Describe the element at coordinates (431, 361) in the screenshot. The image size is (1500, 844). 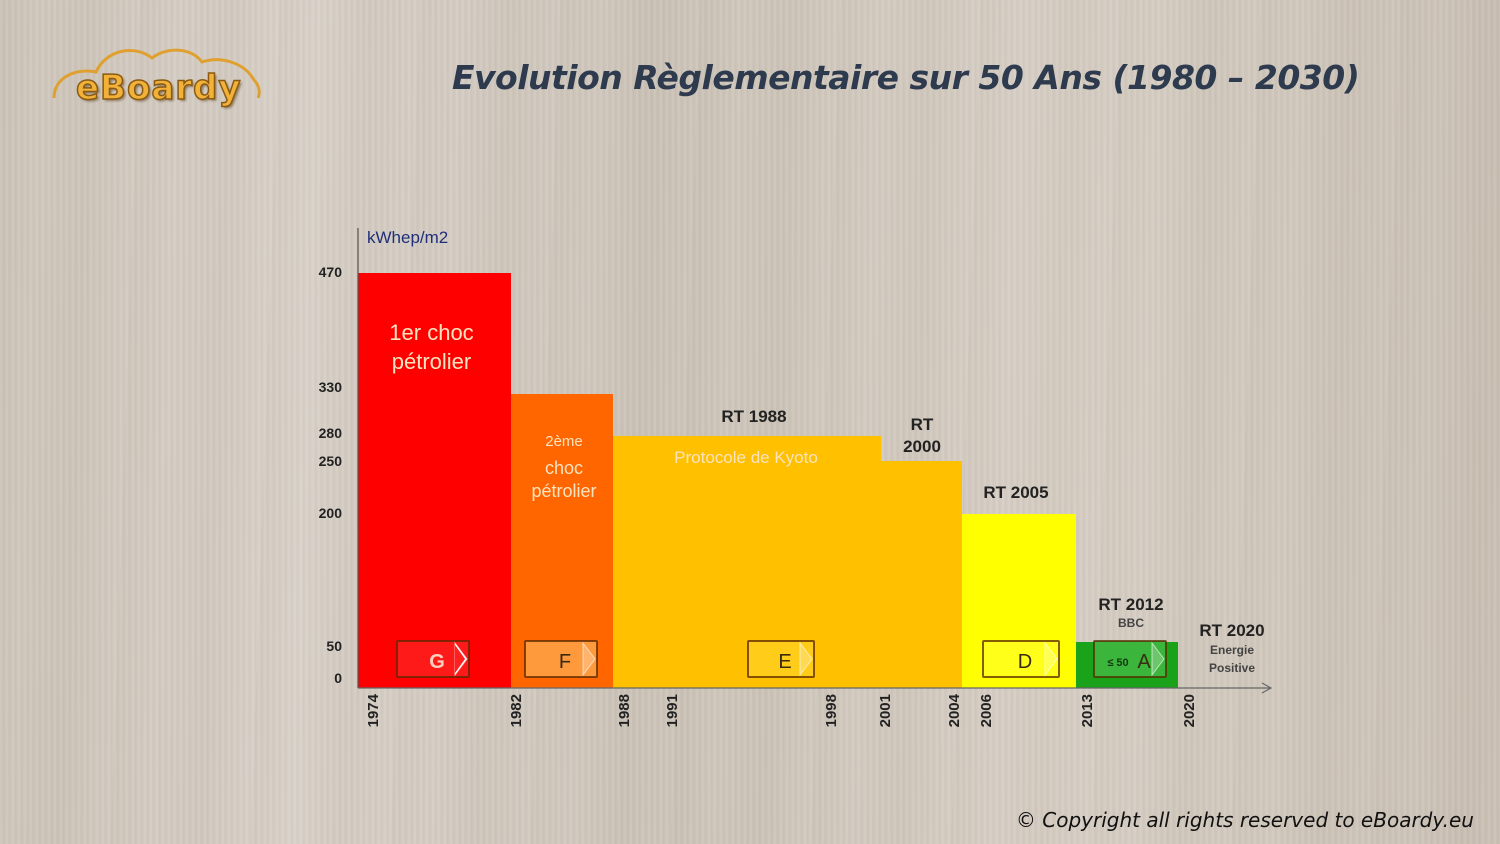
I see `bar-note-line2: pétrolier` at that location.